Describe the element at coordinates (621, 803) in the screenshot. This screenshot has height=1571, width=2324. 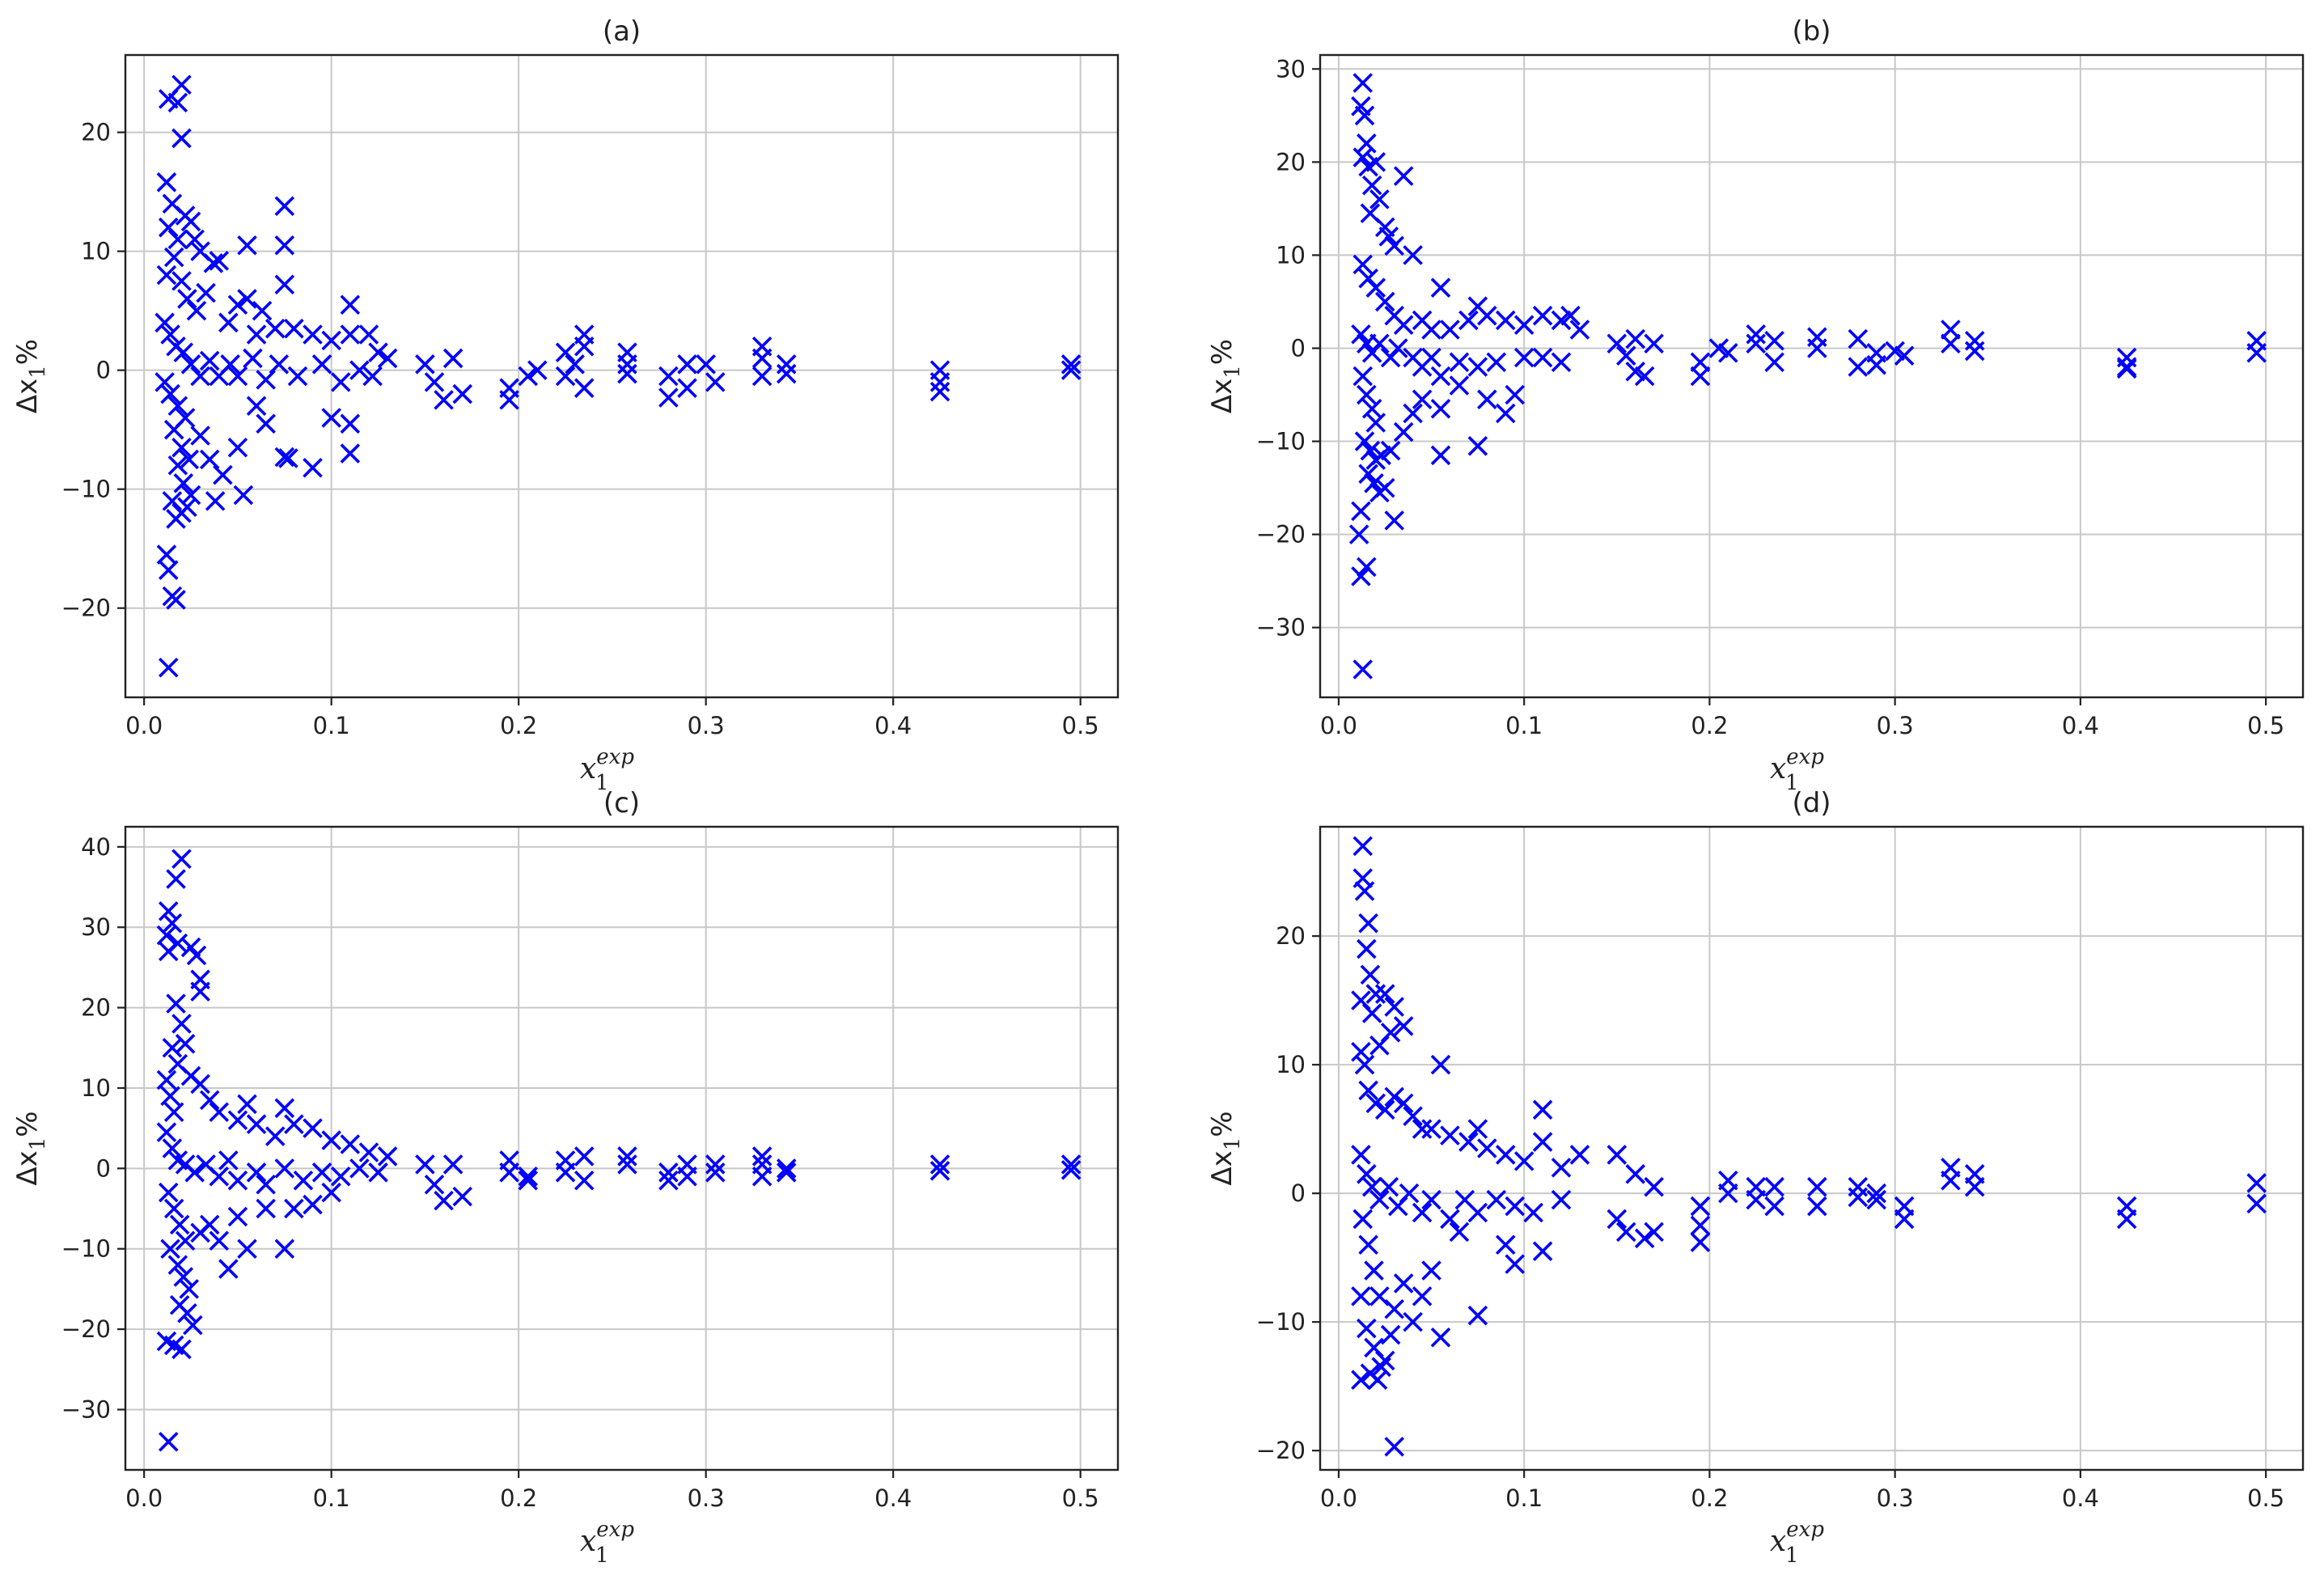
I see `panel-title: (c)` at that location.